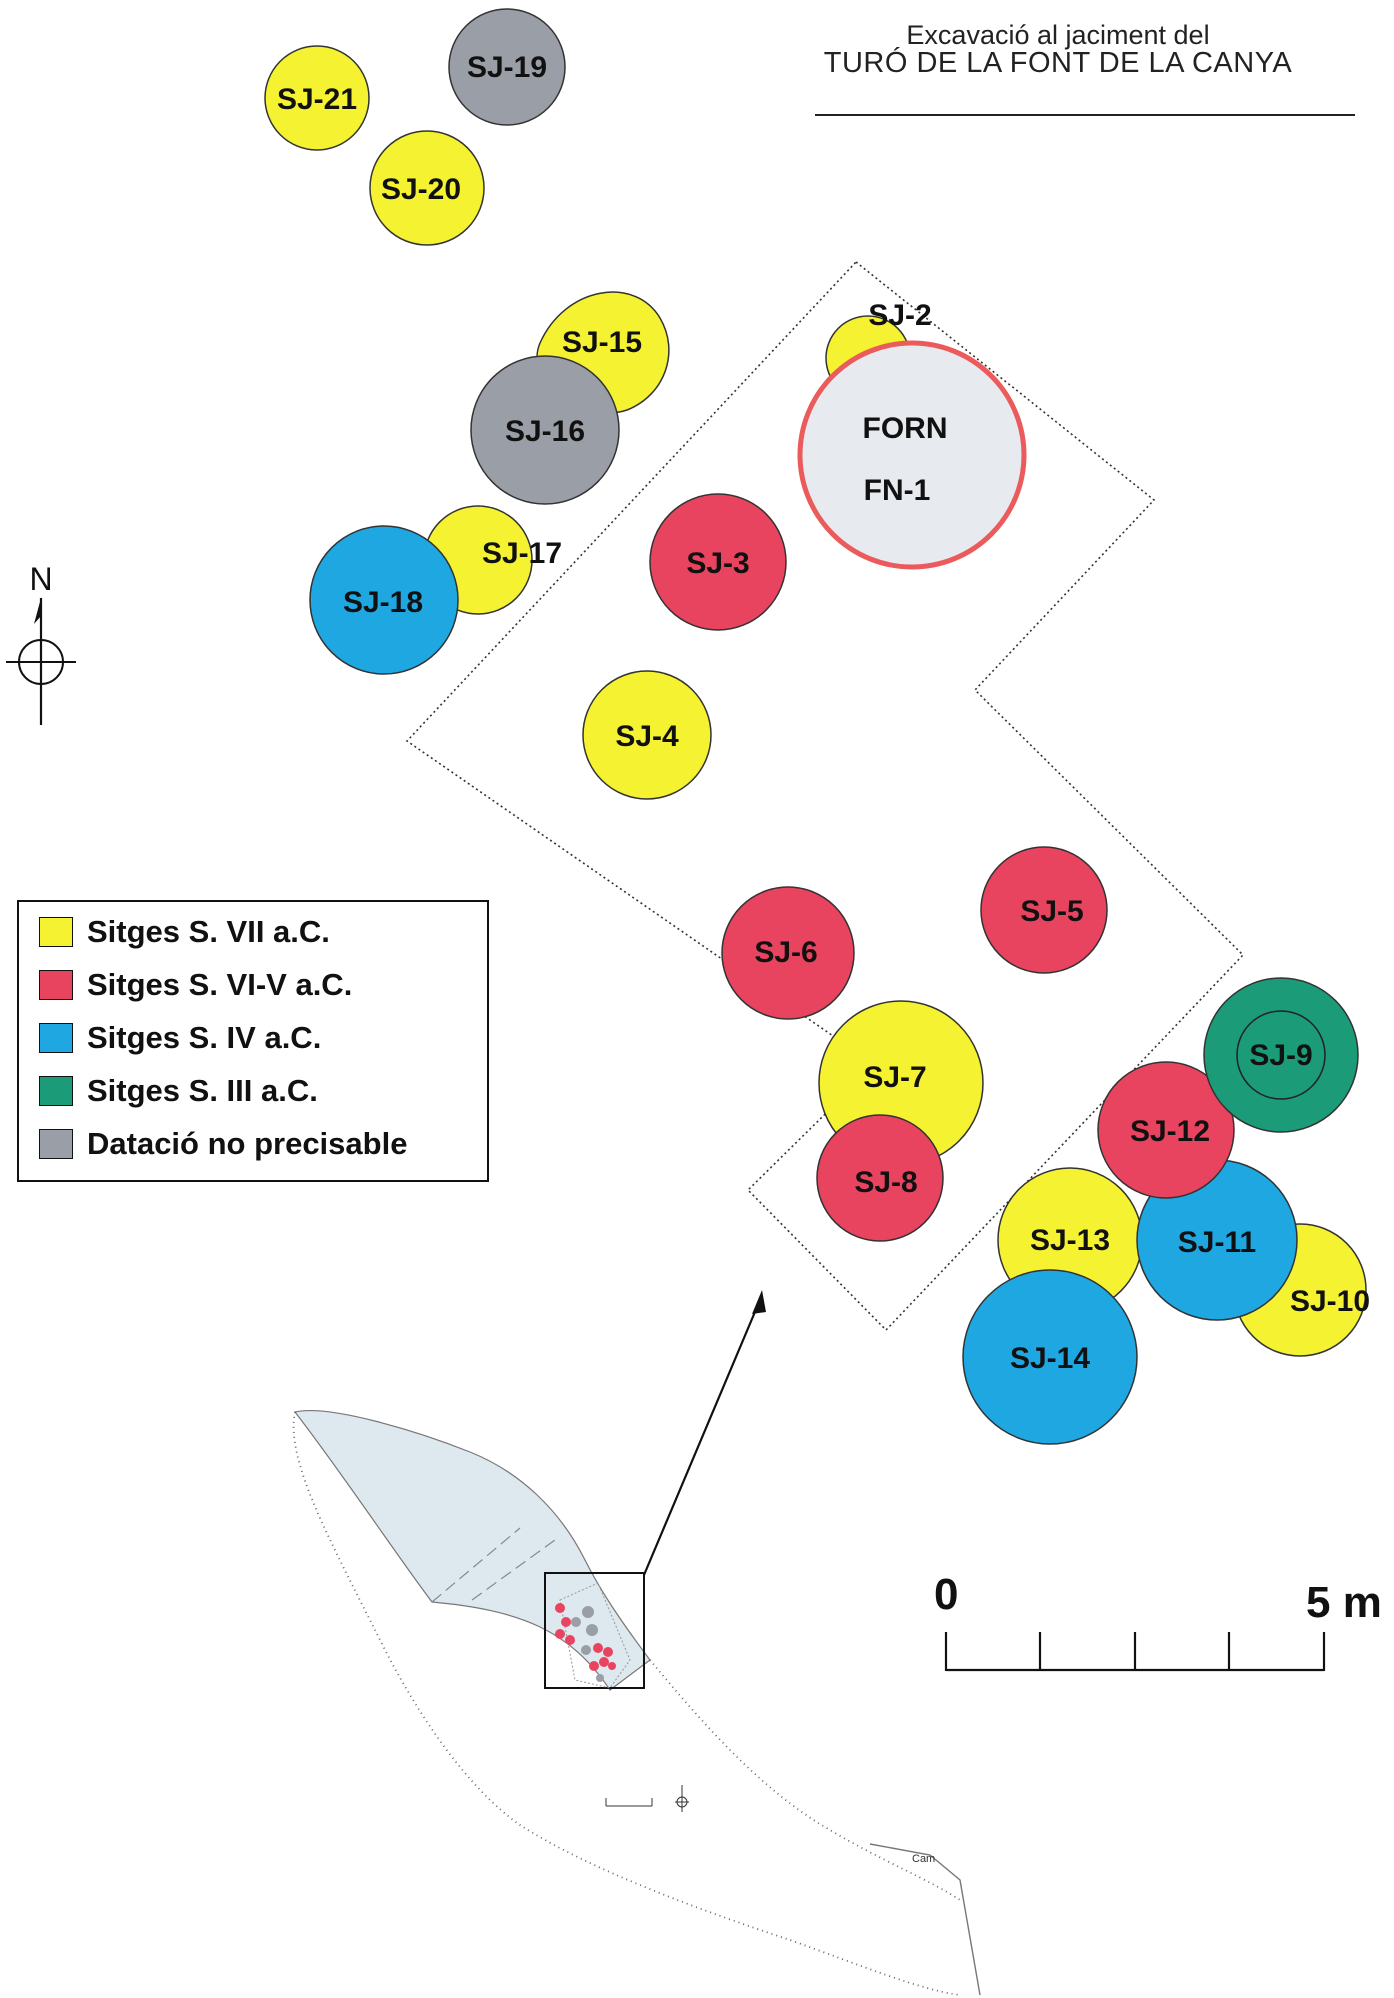  I want to click on pit-sj14: SJ-14, so click(1050, 1357).